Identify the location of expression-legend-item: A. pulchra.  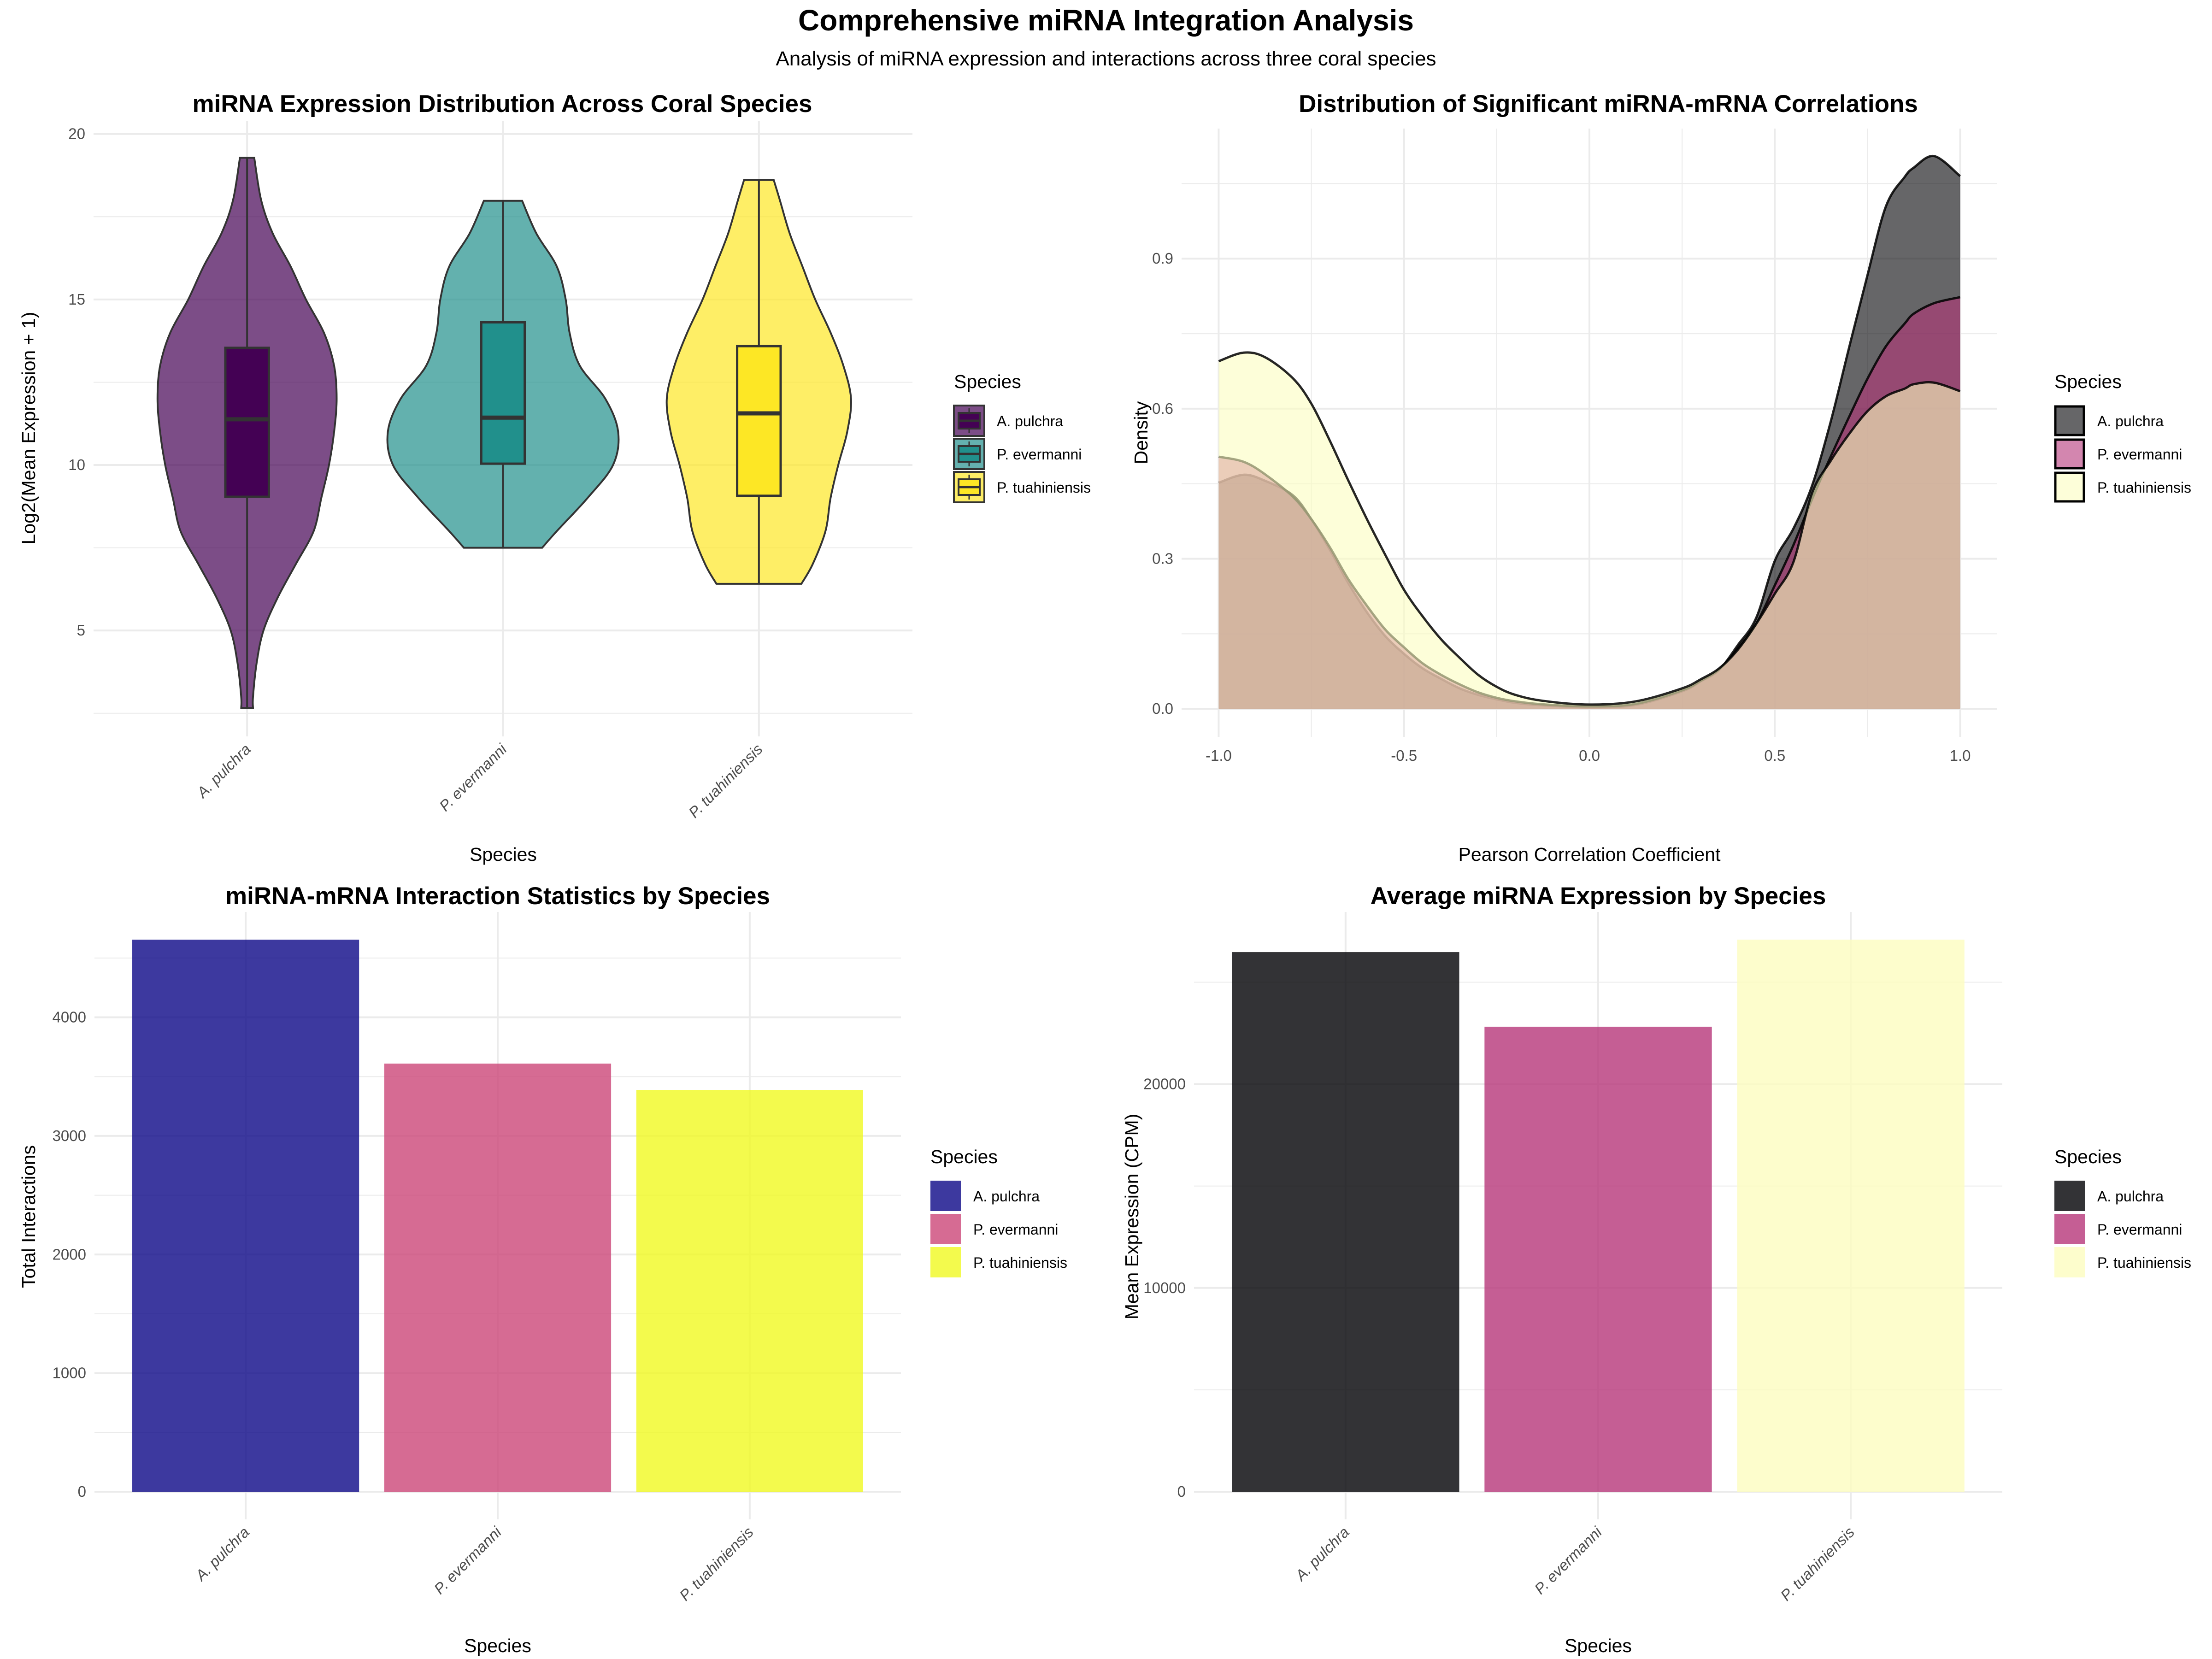
(2109, 1196).